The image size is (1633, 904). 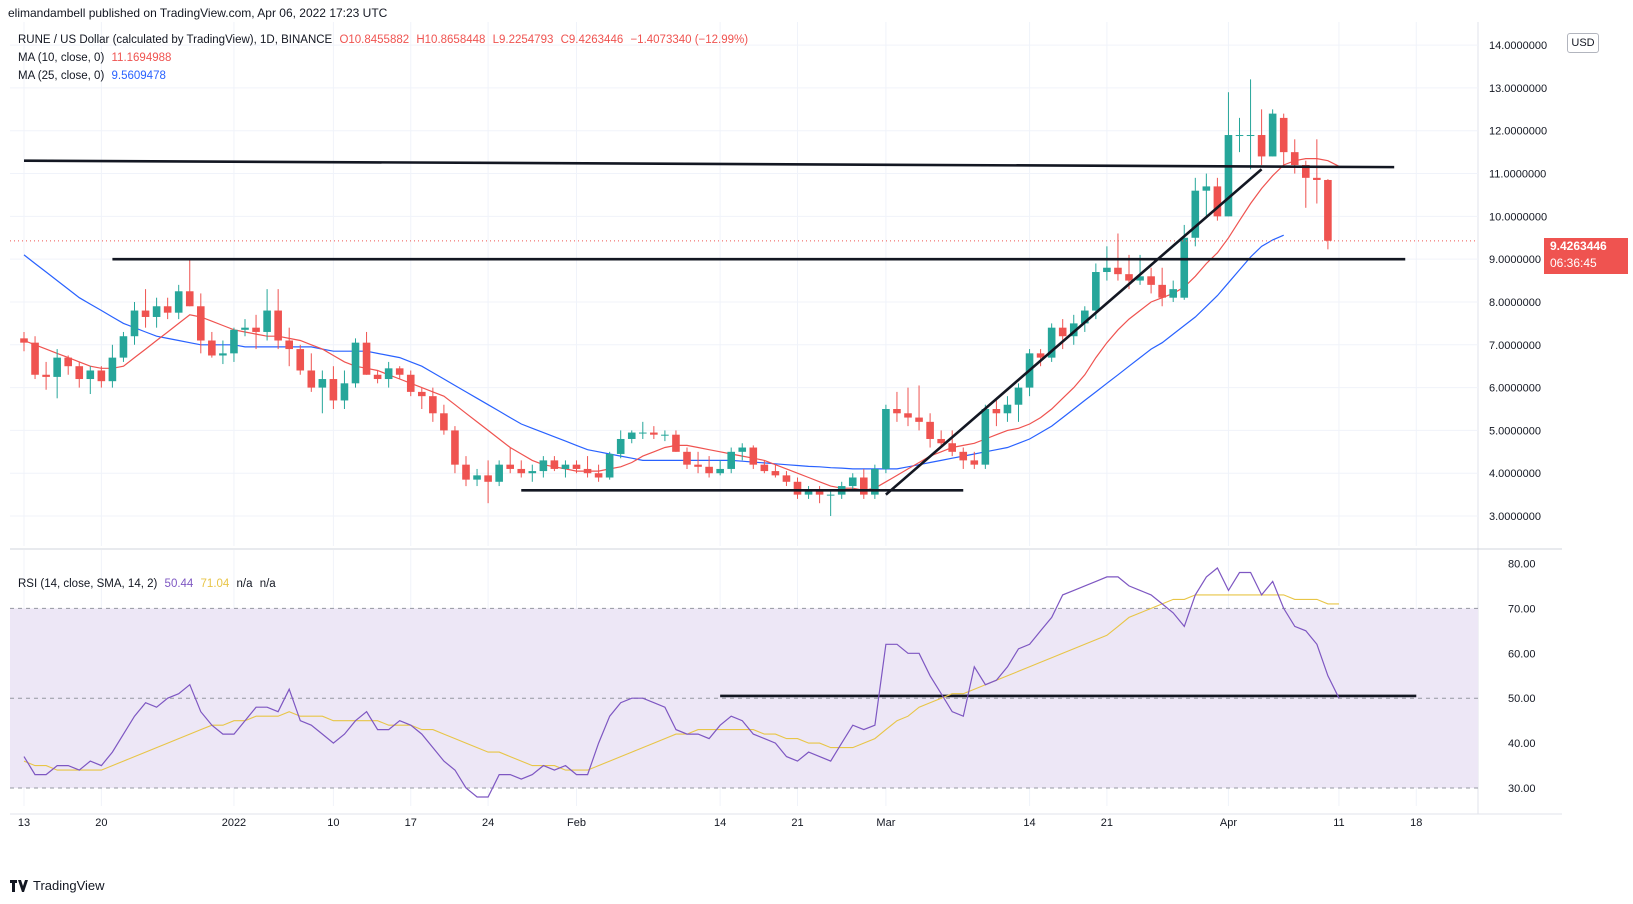 What do you see at coordinates (1515, 389) in the screenshot?
I see `price-tick-label: 6.0000000` at bounding box center [1515, 389].